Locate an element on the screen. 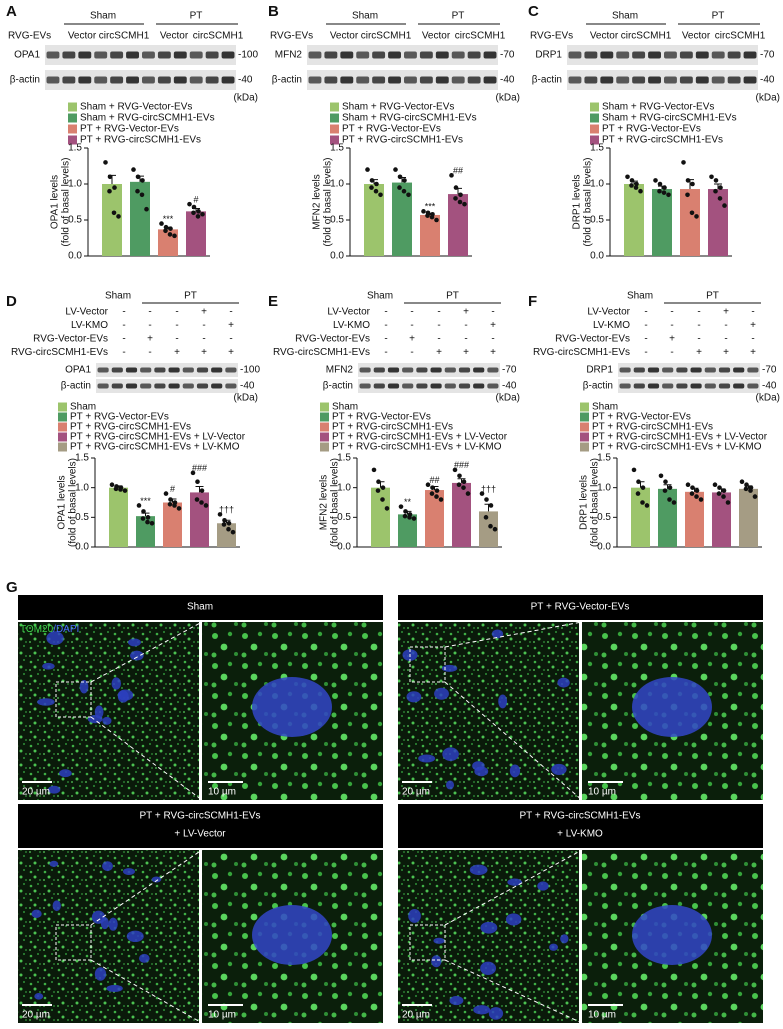  image-title: PT + RVG-circSCMH1-EVs is located at coordinates (199, 816).